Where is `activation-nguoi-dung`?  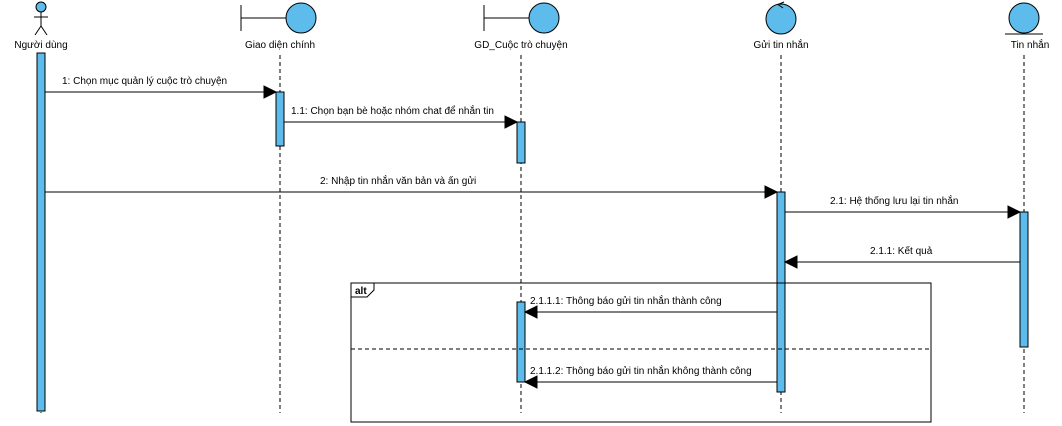
activation-nguoi-dung is located at coordinates (41, 232).